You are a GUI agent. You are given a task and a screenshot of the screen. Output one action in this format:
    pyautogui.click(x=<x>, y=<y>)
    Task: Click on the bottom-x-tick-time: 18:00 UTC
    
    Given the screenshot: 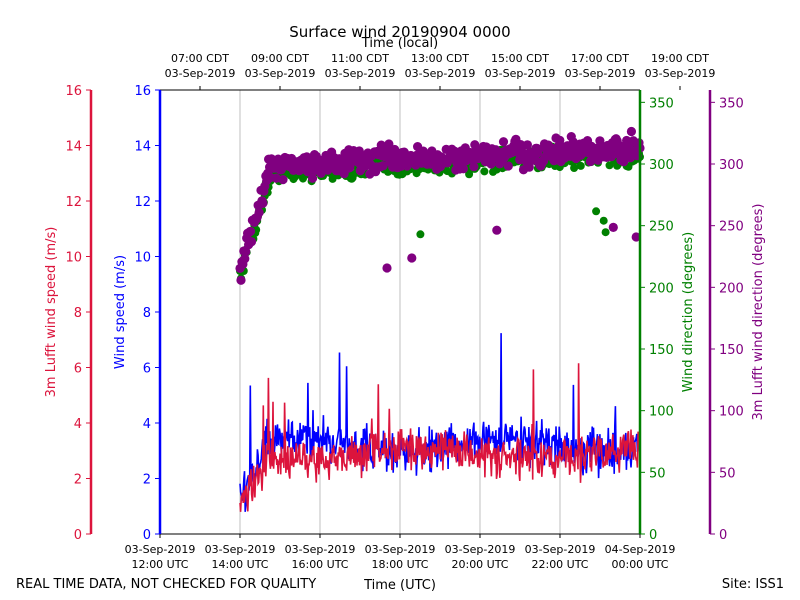 What is the action you would take?
    pyautogui.click(x=399, y=564)
    